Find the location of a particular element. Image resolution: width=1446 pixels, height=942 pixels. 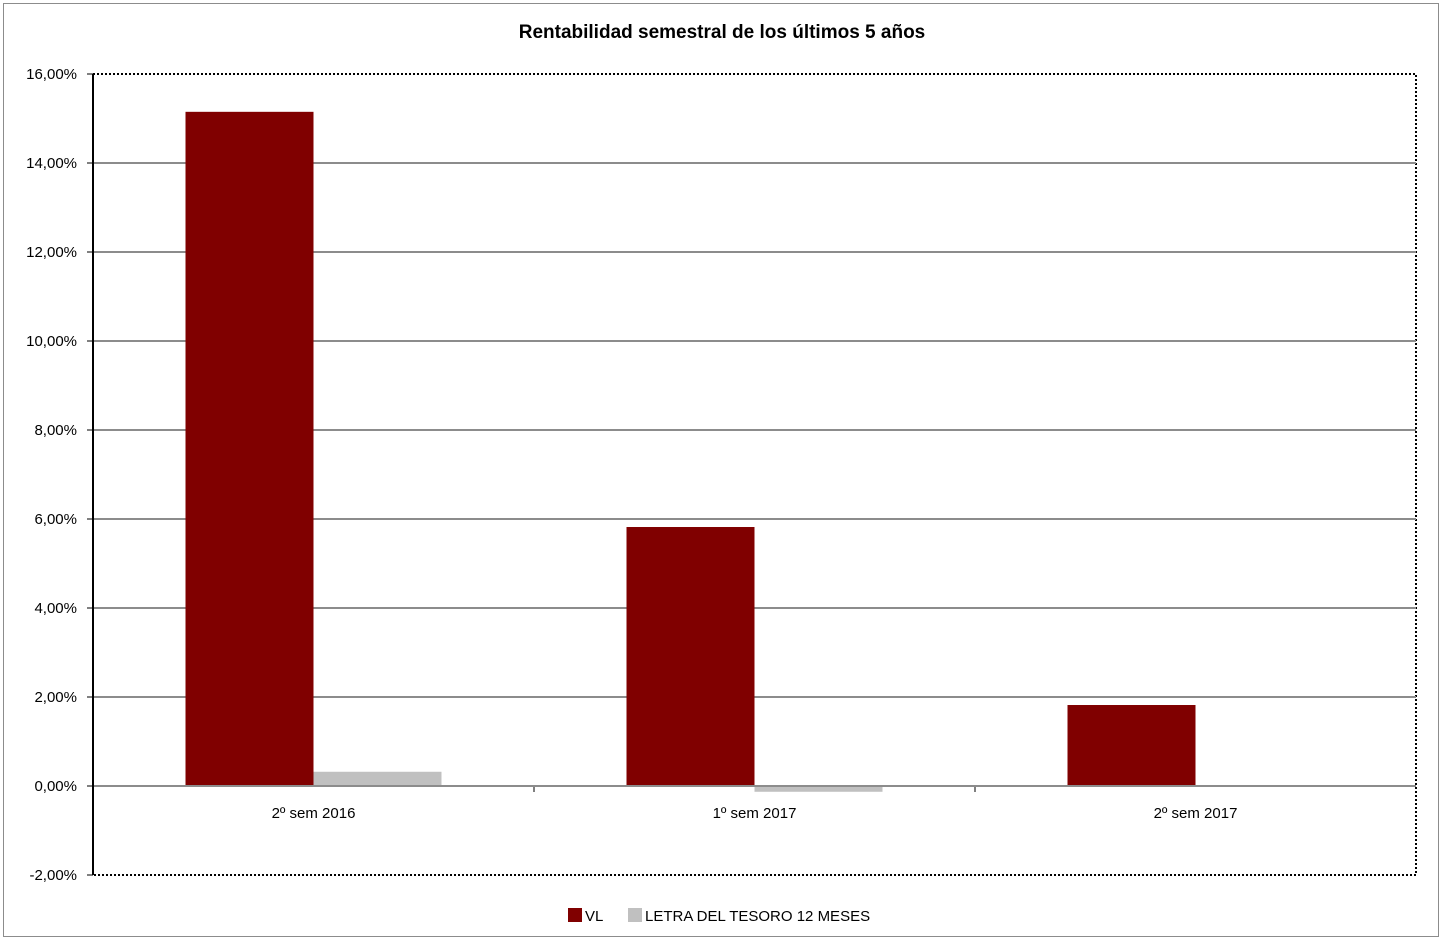

y-tick-label: 0,00% is located at coordinates (55, 786).